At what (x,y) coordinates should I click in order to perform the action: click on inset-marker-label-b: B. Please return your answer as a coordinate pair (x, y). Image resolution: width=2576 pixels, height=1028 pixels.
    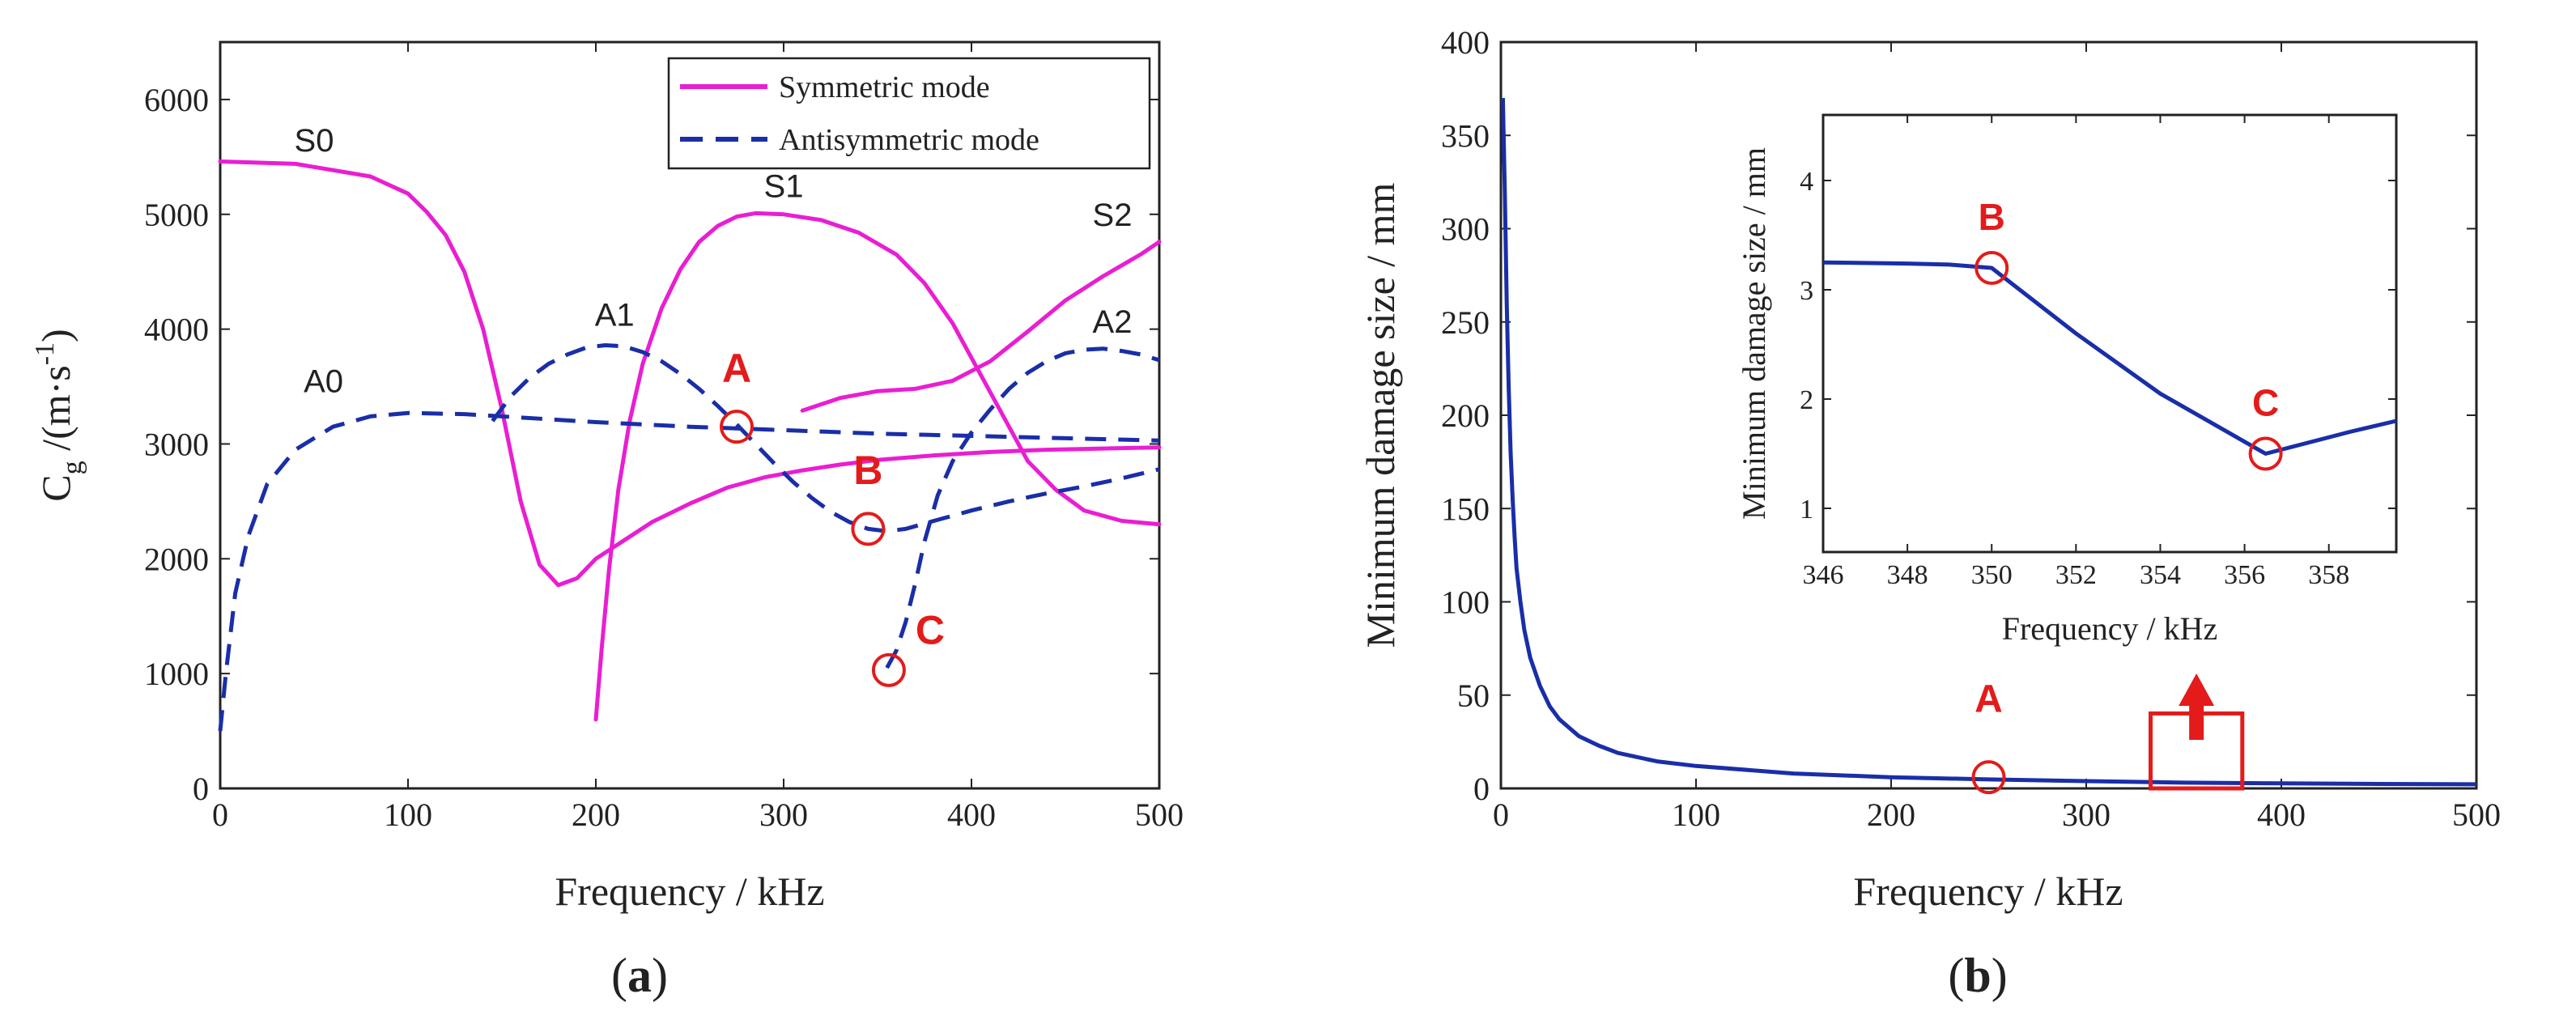
    Looking at the image, I should click on (1992, 217).